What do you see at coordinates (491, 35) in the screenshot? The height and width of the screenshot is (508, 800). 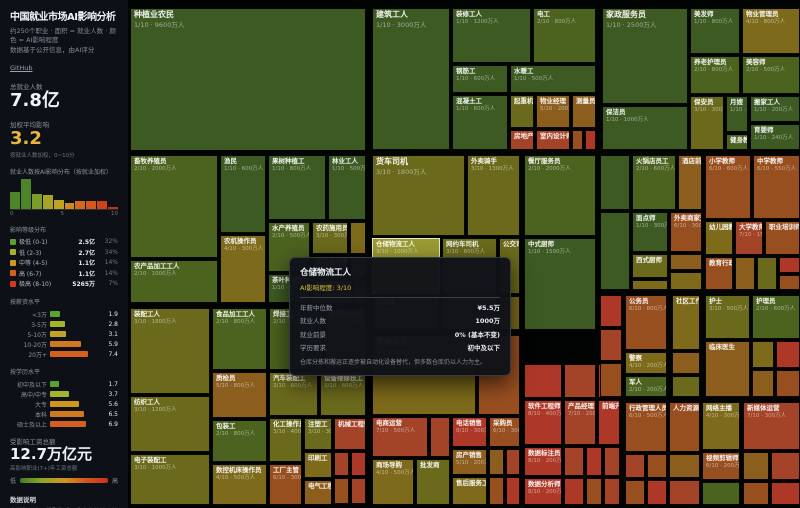 I see `treemap-tile: 装修工人 1/10 · 1200万人` at bounding box center [491, 35].